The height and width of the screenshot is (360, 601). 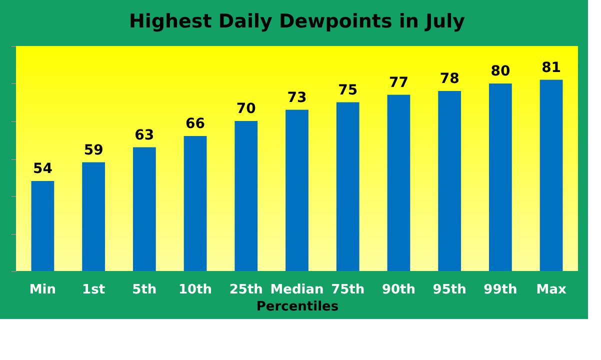 What do you see at coordinates (297, 290) in the screenshot?
I see `x-tick-label: Median` at bounding box center [297, 290].